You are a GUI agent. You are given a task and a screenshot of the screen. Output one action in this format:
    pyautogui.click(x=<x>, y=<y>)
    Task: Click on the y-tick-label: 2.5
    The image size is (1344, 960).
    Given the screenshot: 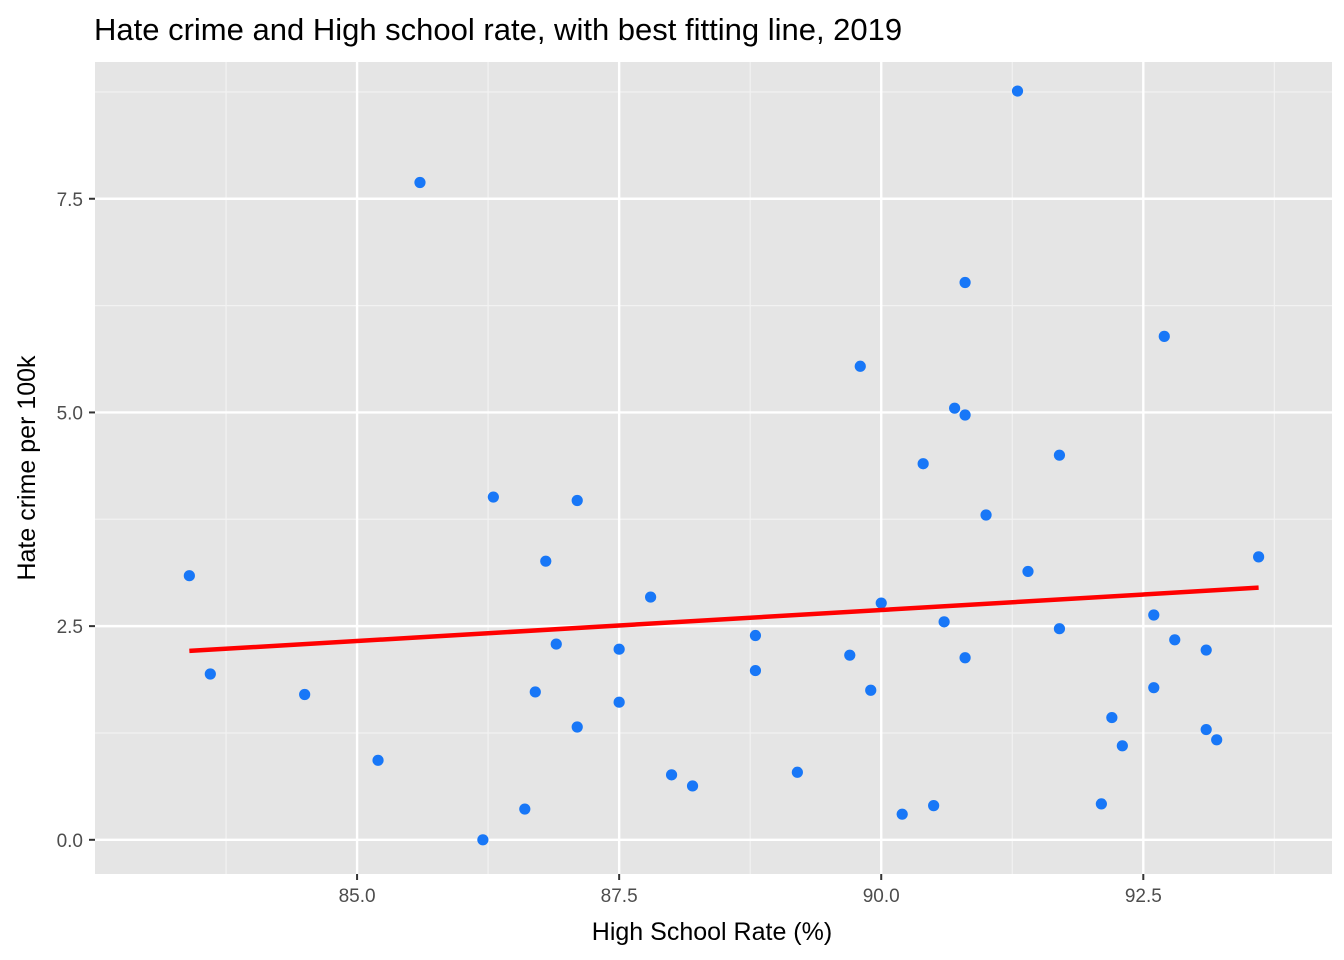 What is the action you would take?
    pyautogui.click(x=70, y=627)
    